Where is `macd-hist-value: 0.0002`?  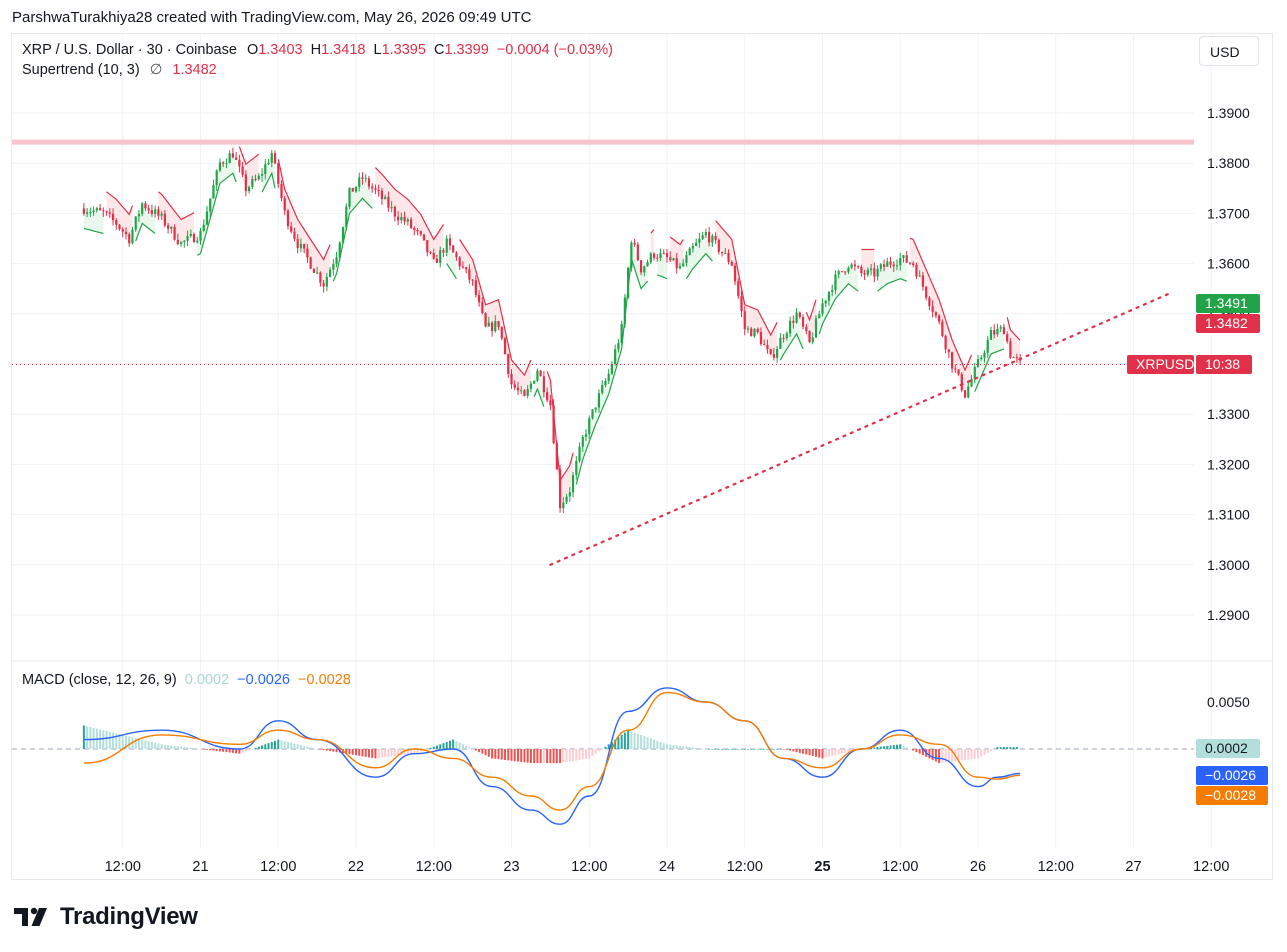 macd-hist-value: 0.0002 is located at coordinates (207, 680).